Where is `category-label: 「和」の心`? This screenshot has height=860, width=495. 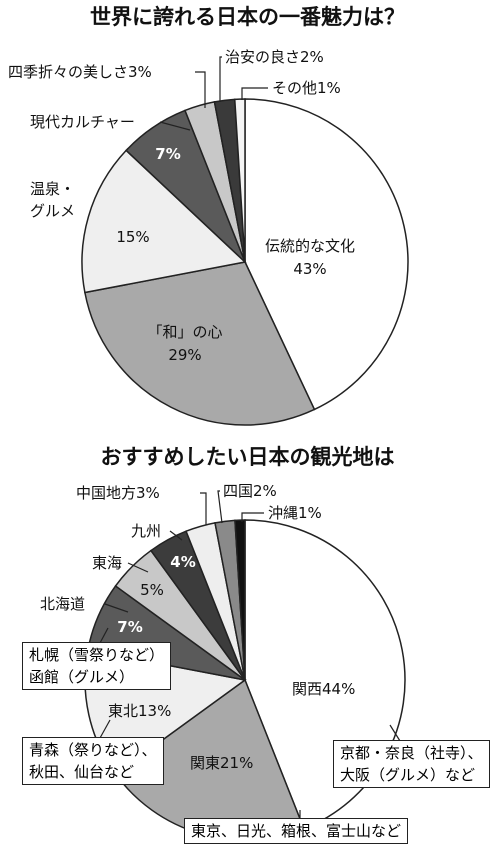 category-label: 「和」の心 is located at coordinates (185, 332).